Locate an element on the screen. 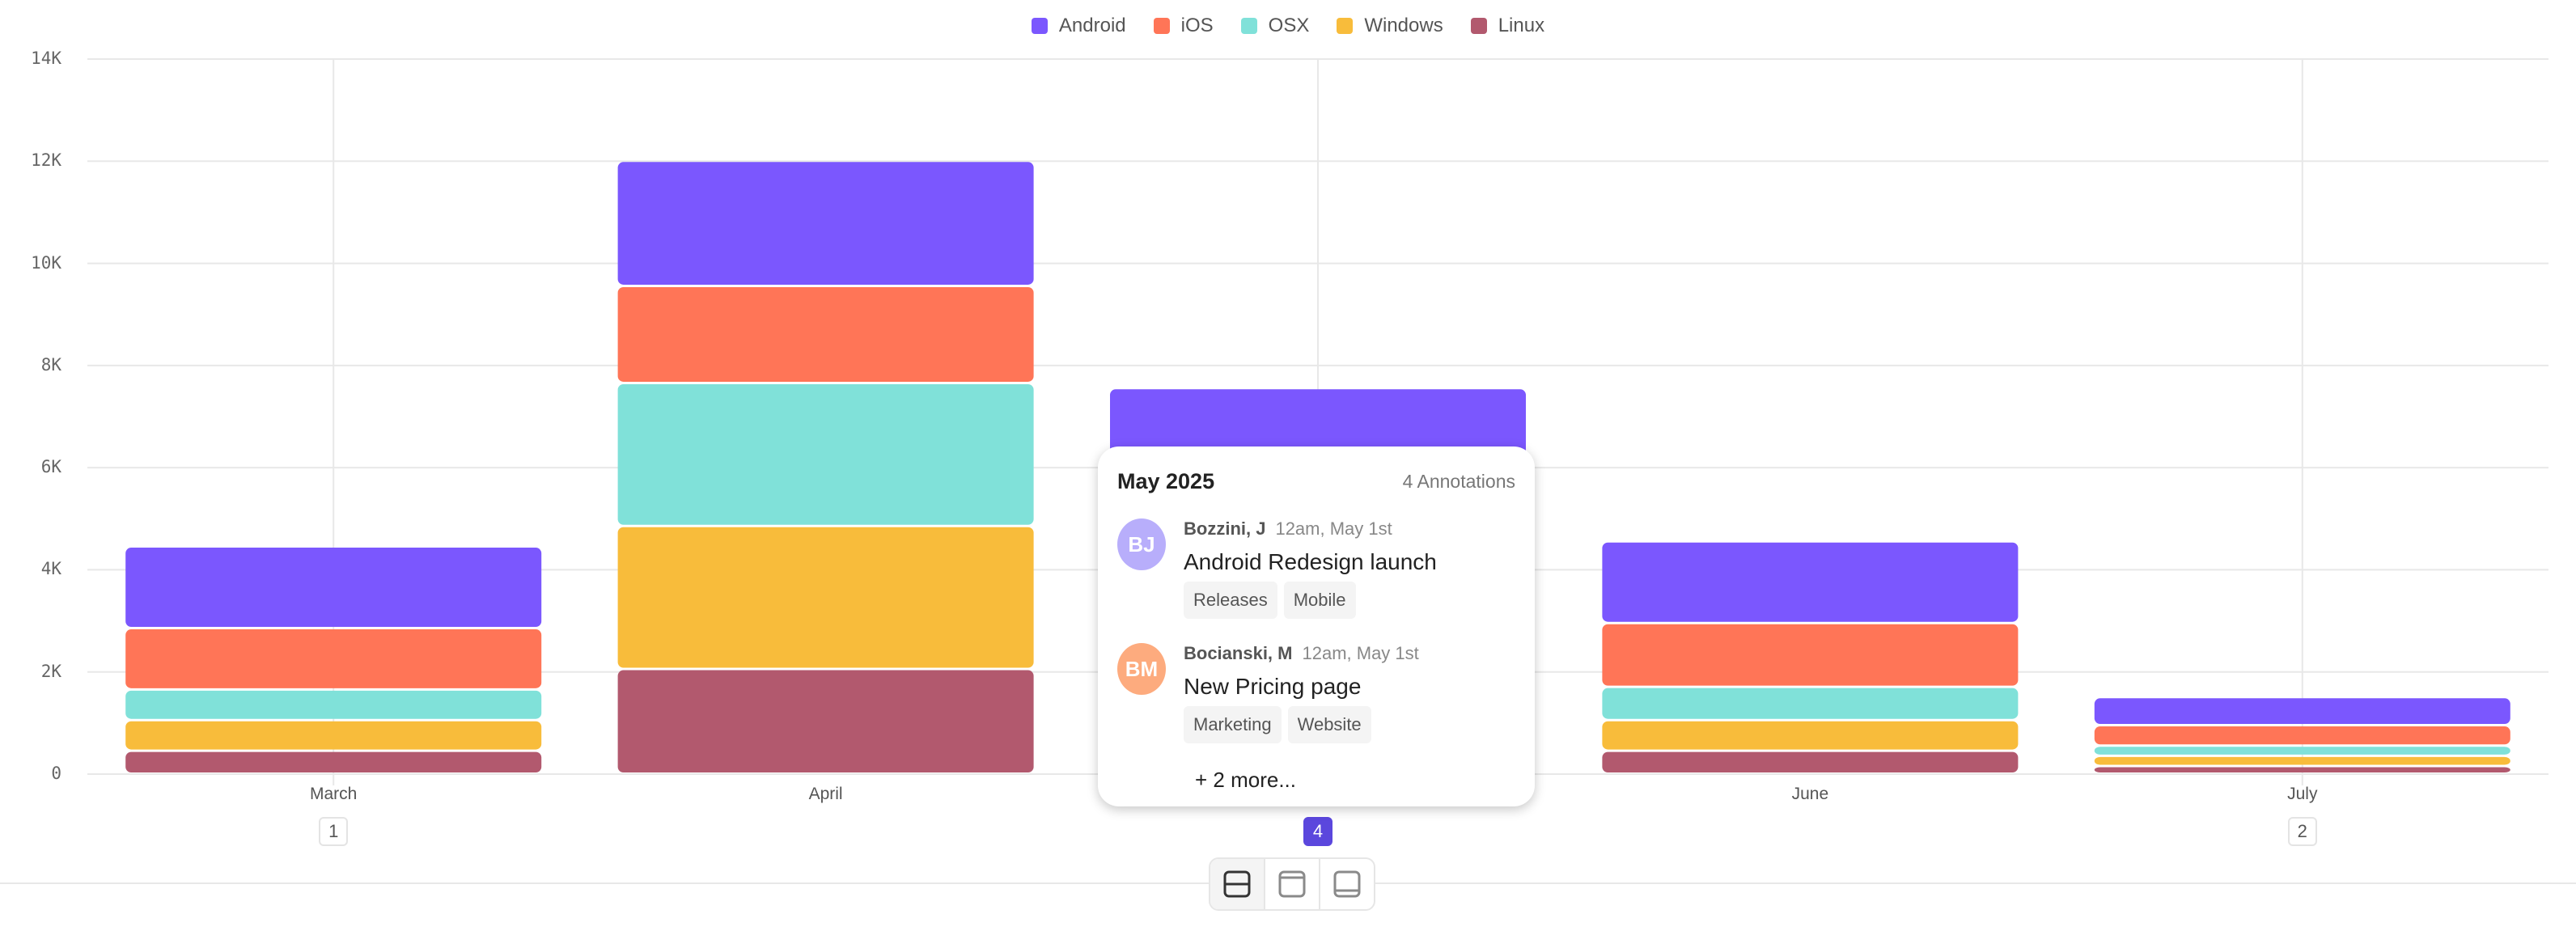 The image size is (2576, 948). annotation-badge: 1 is located at coordinates (334, 831).